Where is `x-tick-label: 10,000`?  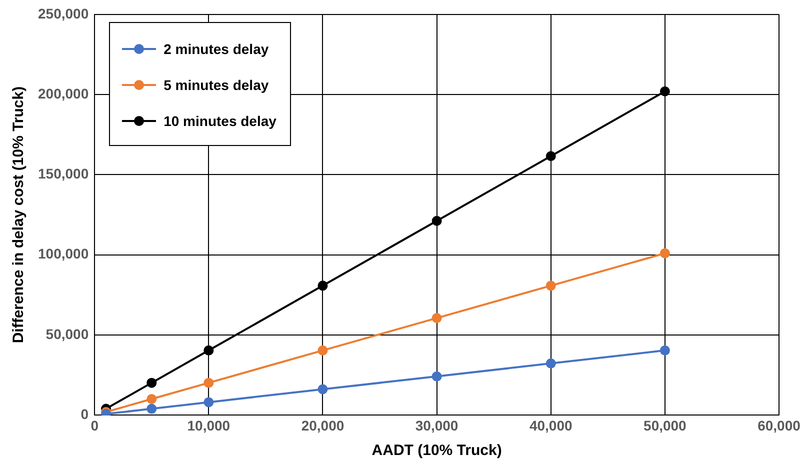
x-tick-label: 10,000 is located at coordinates (208, 425).